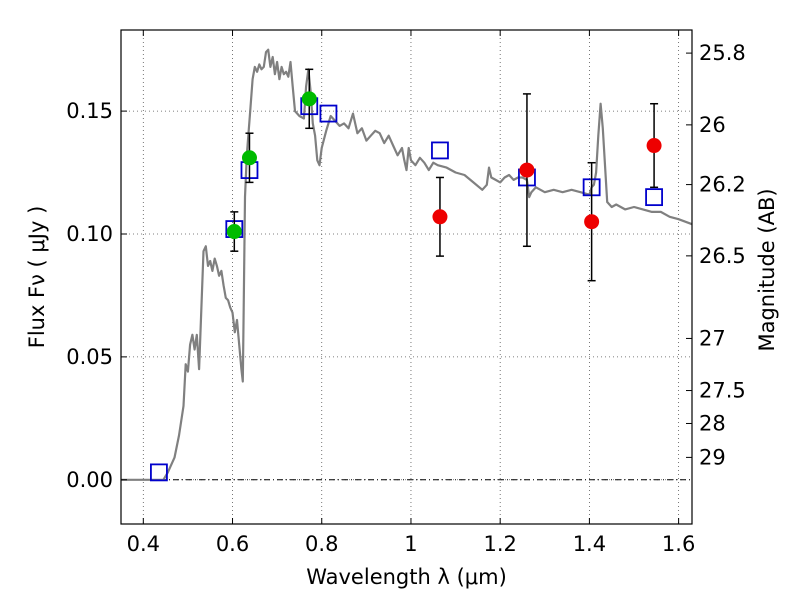  I want to click on x-tick-label: 0.4, so click(143, 544).